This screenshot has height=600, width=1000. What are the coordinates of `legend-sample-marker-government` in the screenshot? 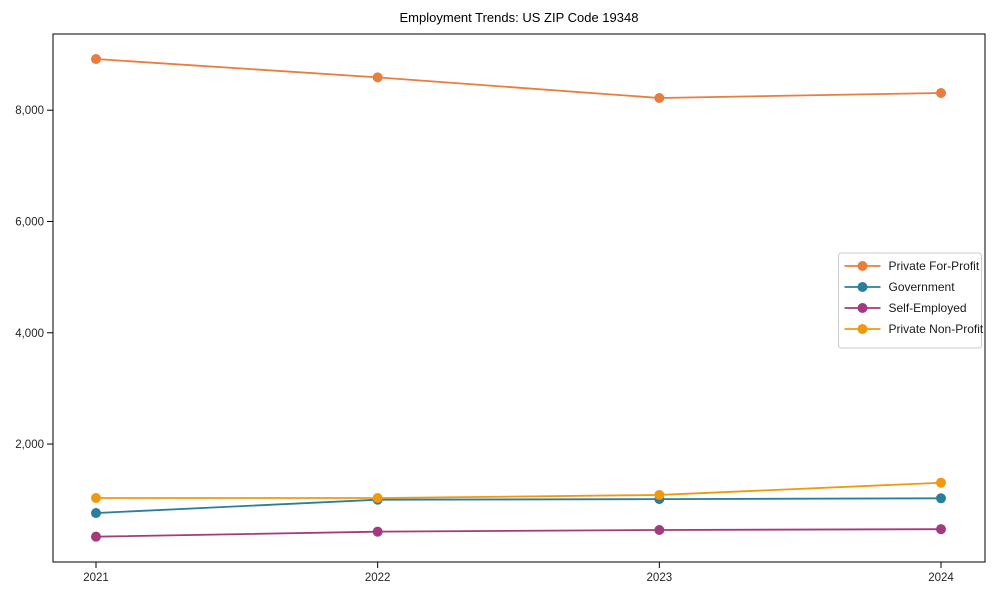 It's located at (862, 287).